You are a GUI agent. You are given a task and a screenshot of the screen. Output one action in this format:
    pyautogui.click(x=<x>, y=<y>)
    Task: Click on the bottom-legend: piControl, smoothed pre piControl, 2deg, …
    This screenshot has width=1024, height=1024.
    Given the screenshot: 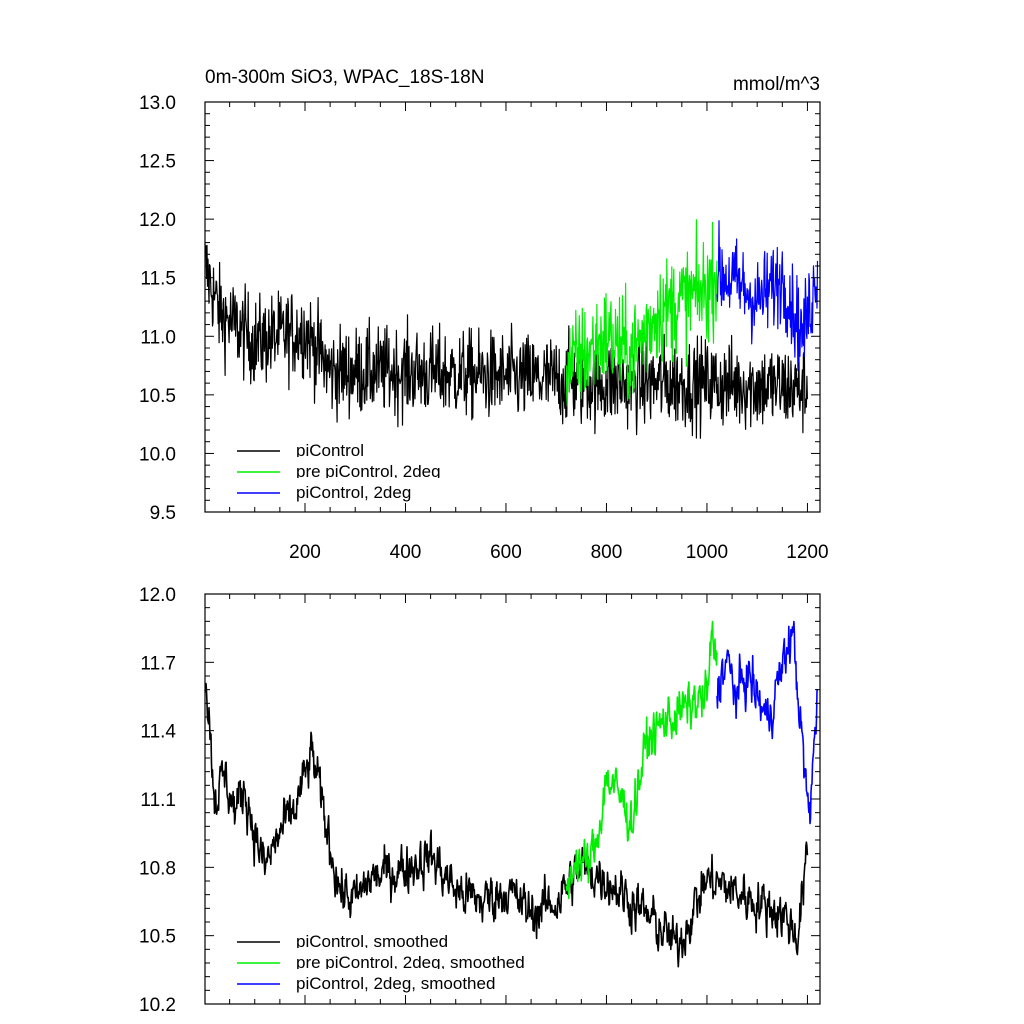 What is the action you would take?
    pyautogui.click(x=379, y=960)
    